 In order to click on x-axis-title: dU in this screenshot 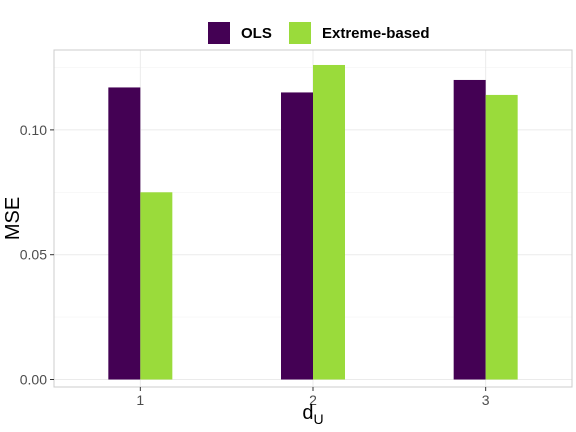, I will do `click(312, 414)`.